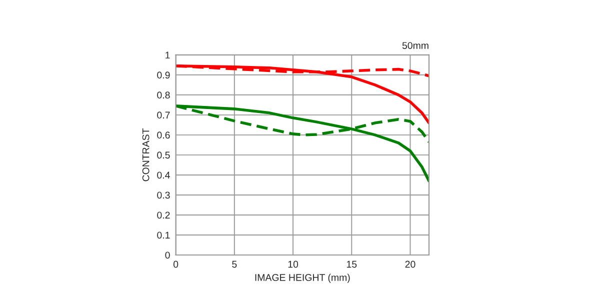 The image size is (600, 300). I want to click on y-tick-label: 1, so click(168, 55).